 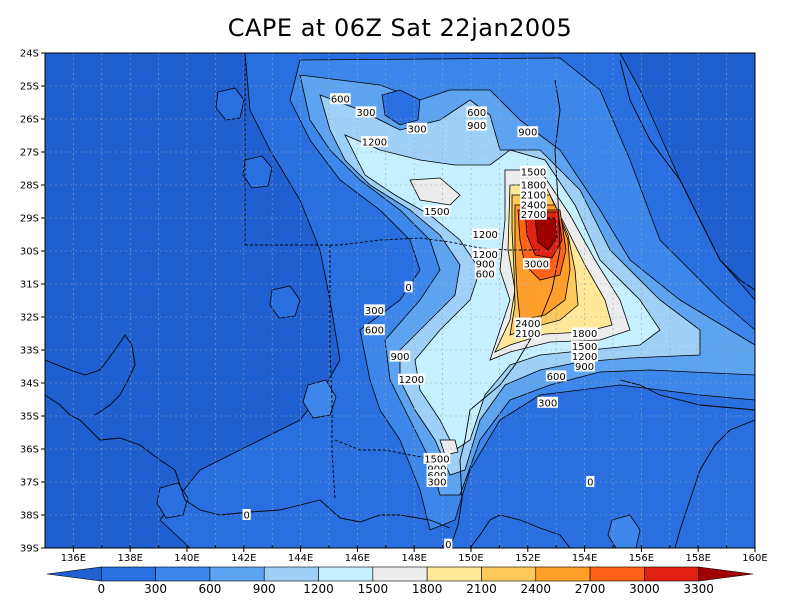 What do you see at coordinates (357, 558) in the screenshot?
I see `lon-tick-label: 146E` at bounding box center [357, 558].